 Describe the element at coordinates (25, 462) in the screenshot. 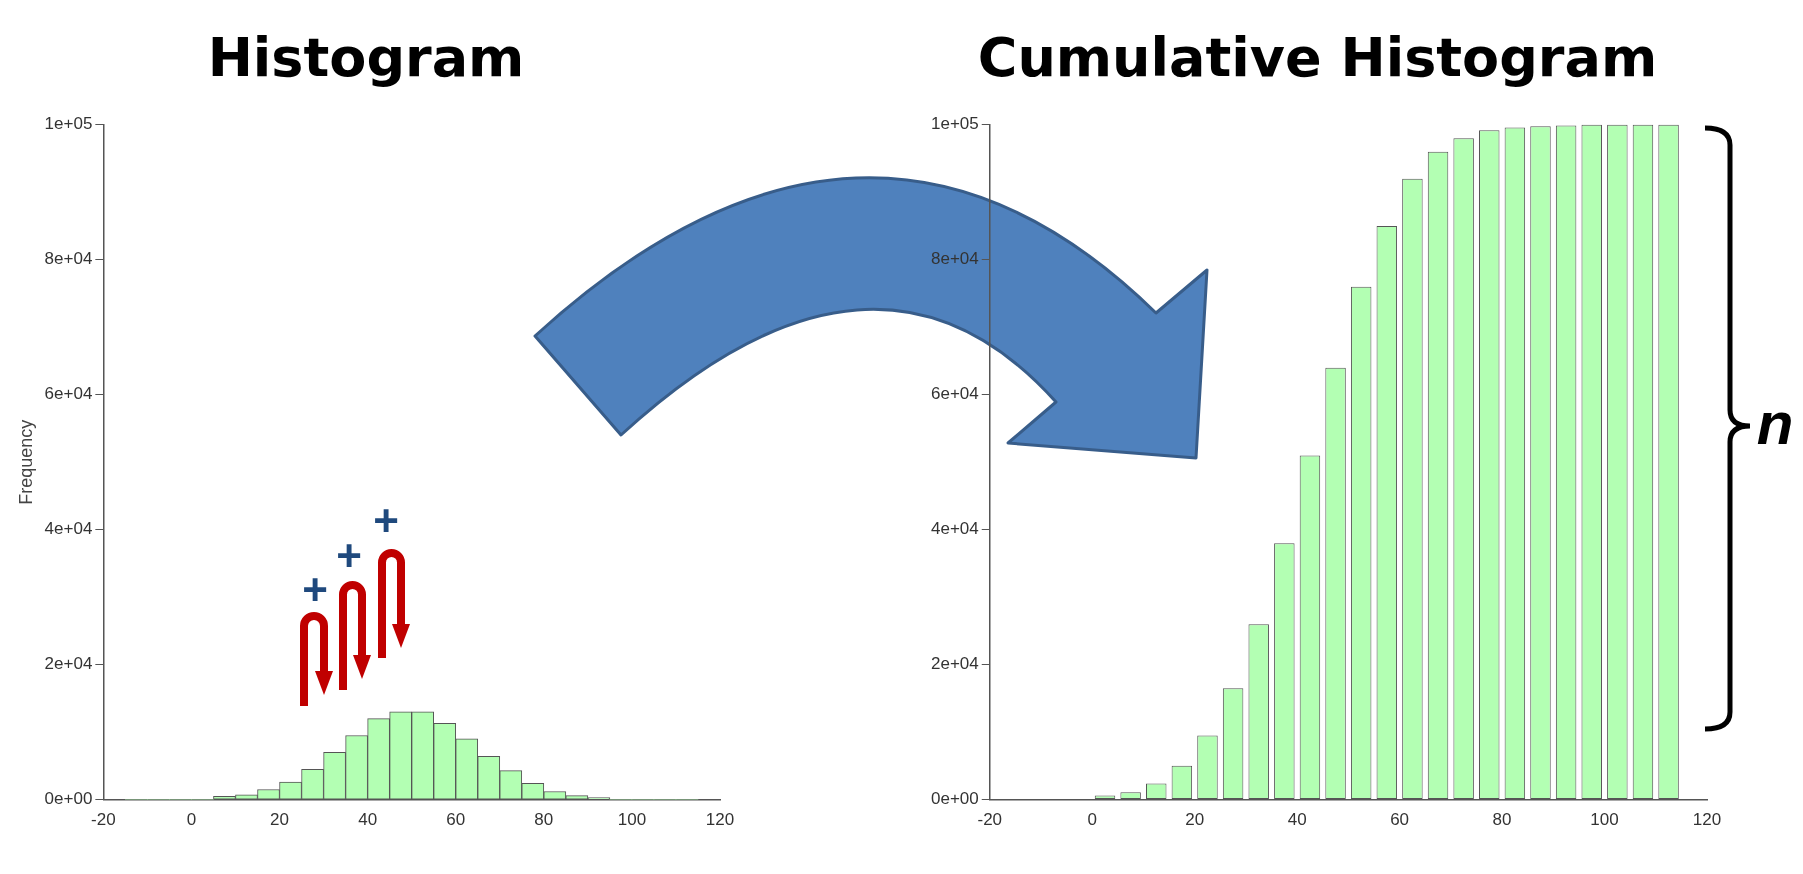

I see `y-axis-title: Frequency` at that location.